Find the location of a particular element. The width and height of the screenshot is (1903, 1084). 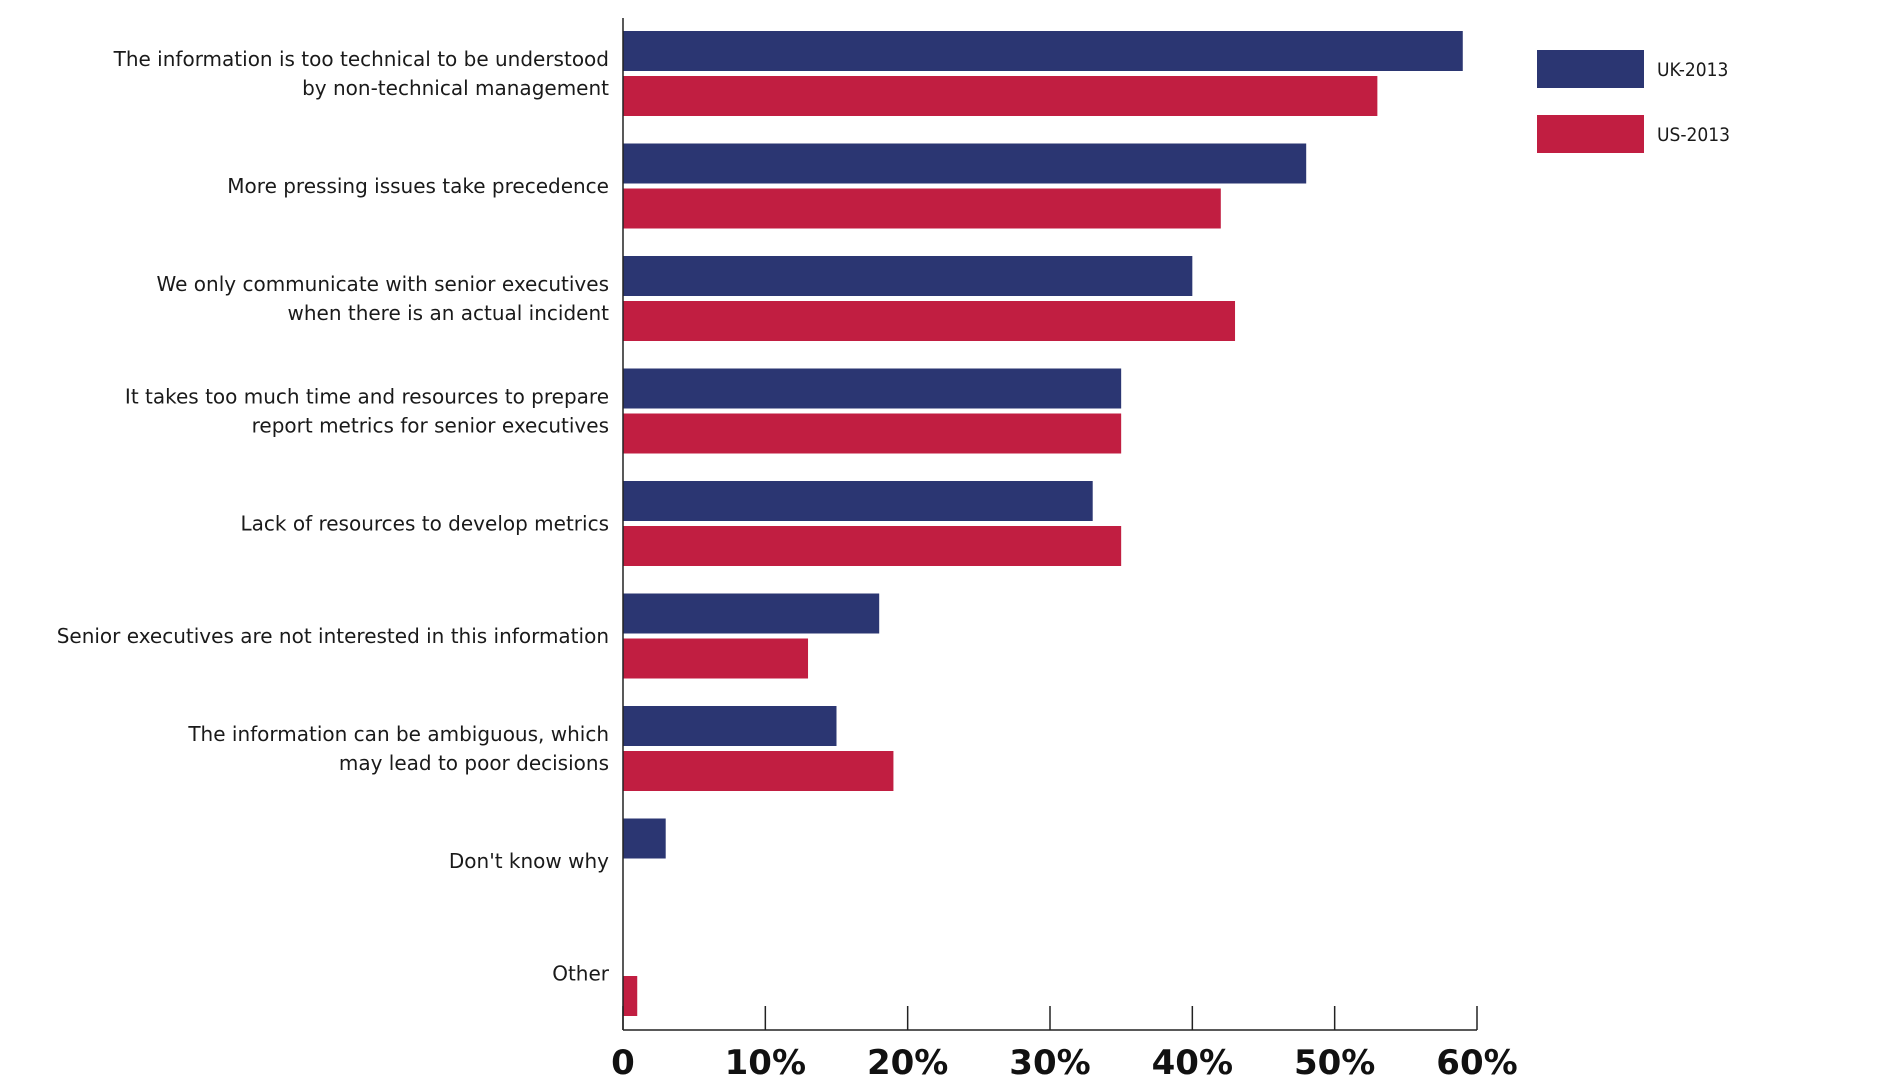

category-label-line: Other is located at coordinates (581, 974).